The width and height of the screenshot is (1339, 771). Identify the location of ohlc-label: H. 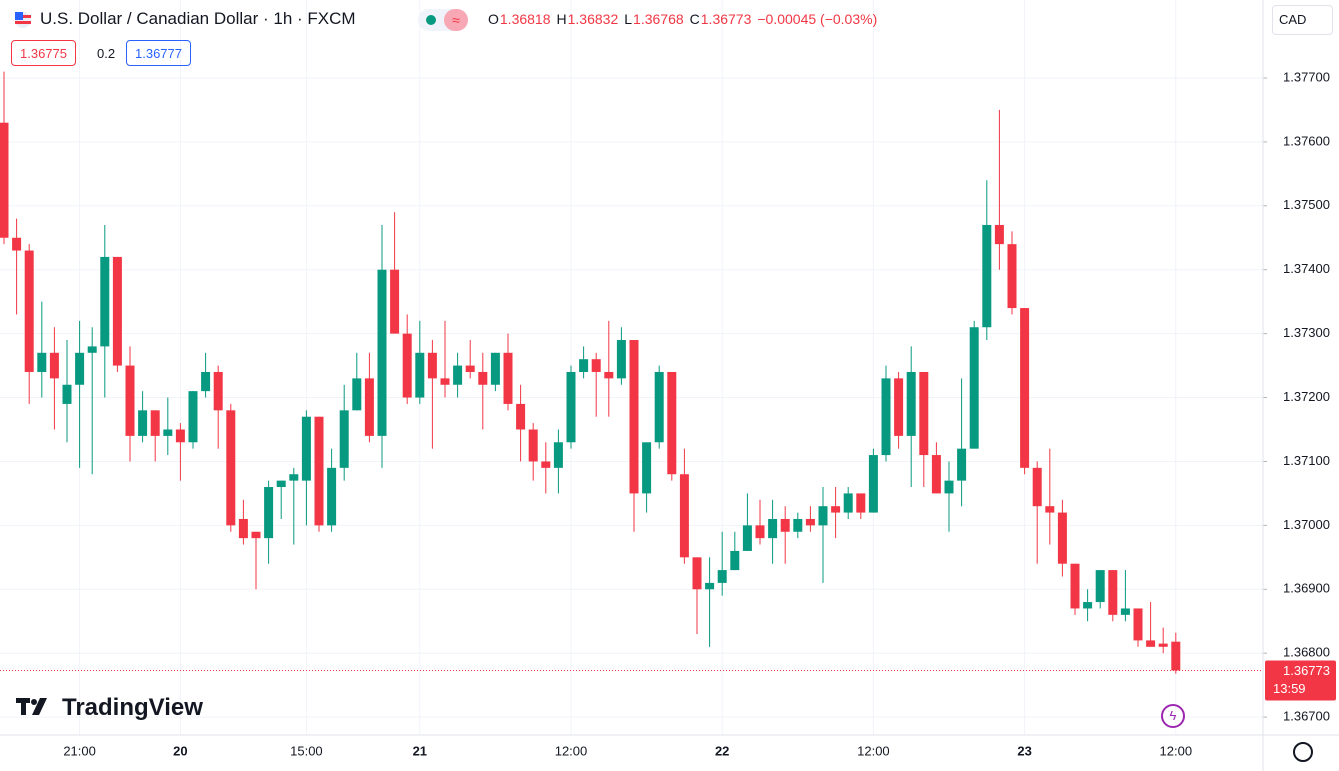
(561, 19).